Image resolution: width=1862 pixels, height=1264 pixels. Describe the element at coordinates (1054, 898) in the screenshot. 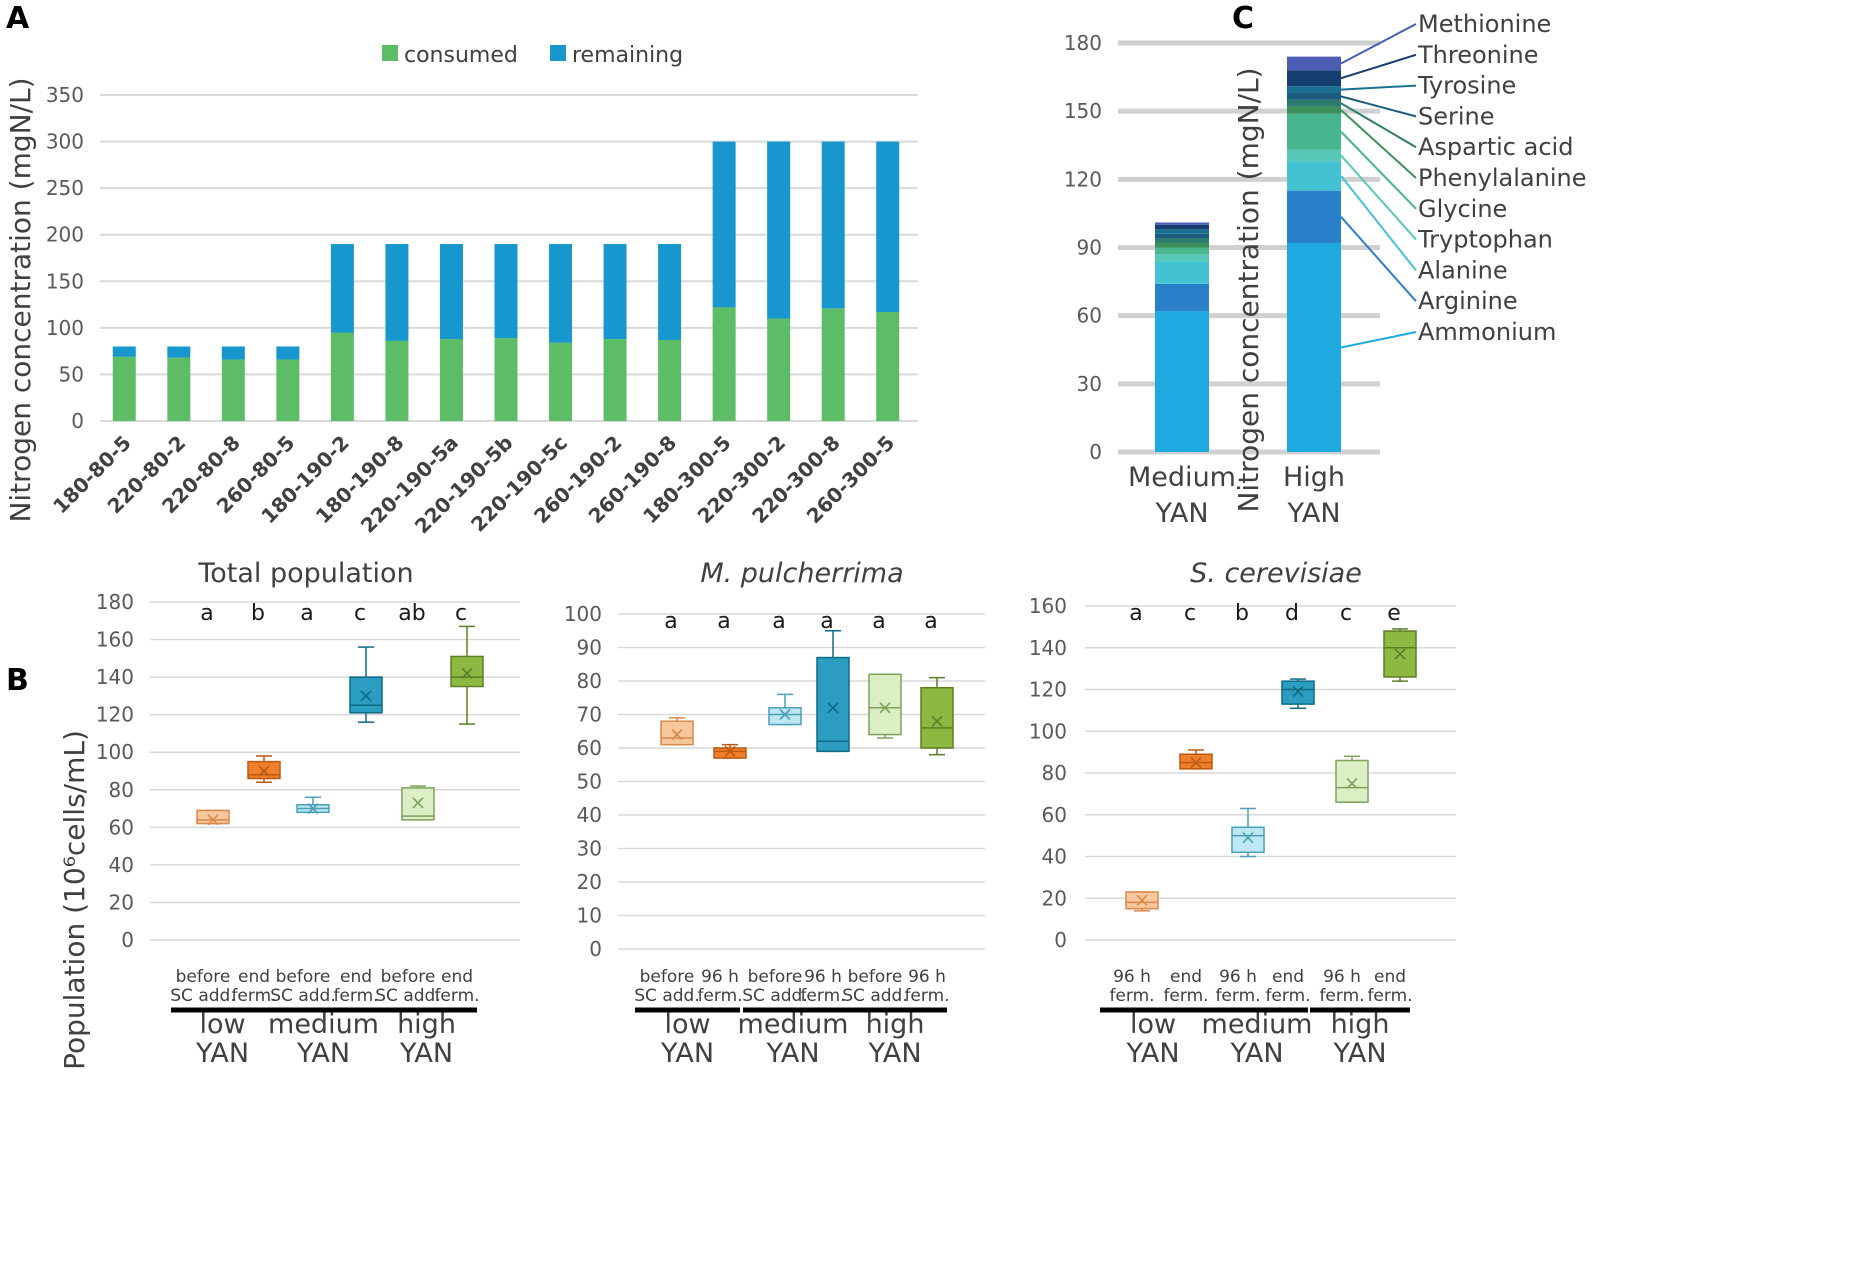

I see `panel-b-y-tick: 20` at that location.